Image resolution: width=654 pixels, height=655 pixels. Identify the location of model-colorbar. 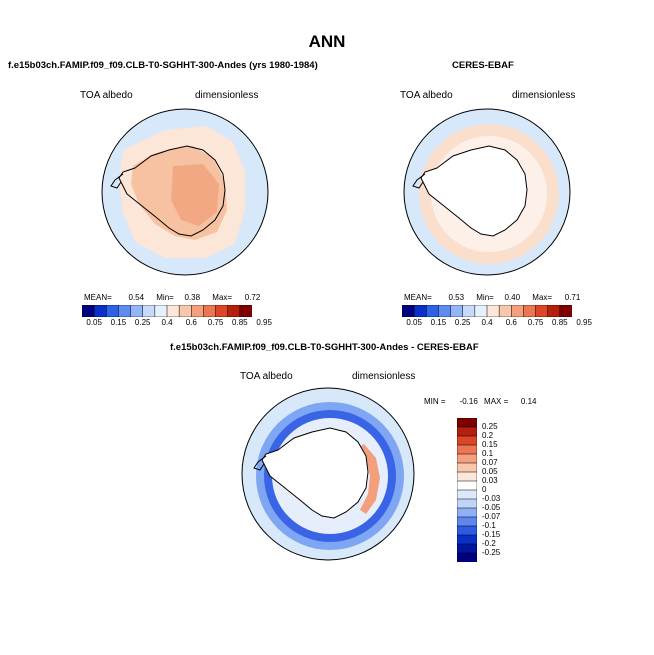
(167, 311).